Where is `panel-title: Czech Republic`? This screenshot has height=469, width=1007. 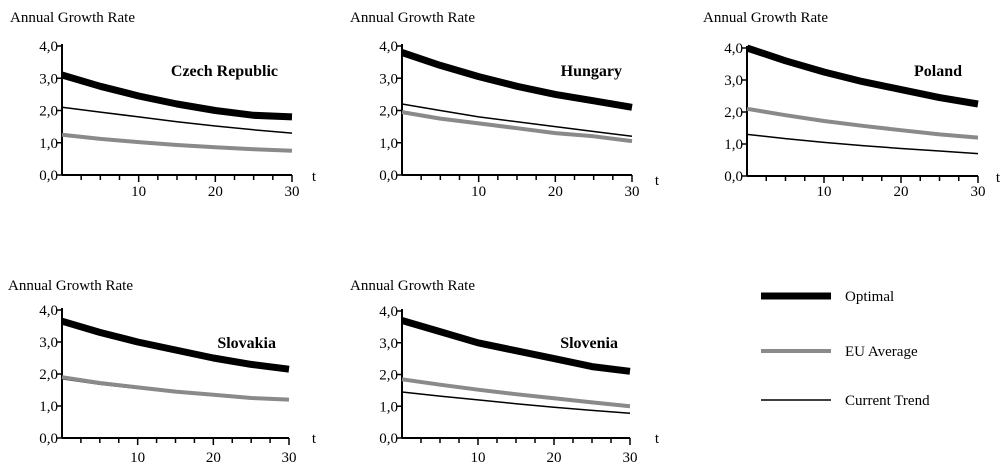 panel-title: Czech Republic is located at coordinates (224, 71).